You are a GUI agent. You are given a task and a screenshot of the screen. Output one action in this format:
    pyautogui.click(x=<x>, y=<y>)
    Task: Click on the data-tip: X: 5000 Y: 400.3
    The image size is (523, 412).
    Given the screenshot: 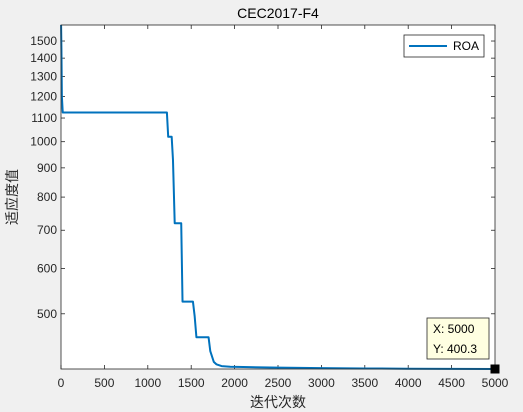 What is the action you would take?
    pyautogui.click(x=463, y=345)
    